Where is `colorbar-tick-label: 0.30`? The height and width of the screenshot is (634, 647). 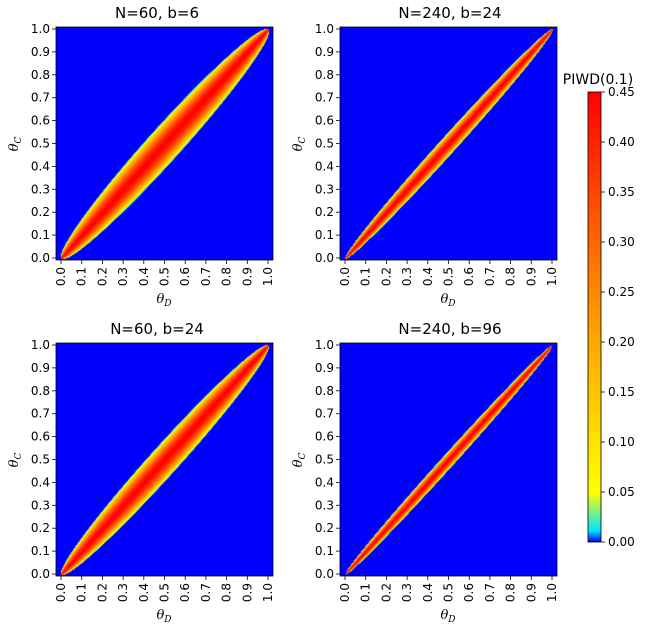
colorbar-tick-label: 0.30 is located at coordinates (621, 242).